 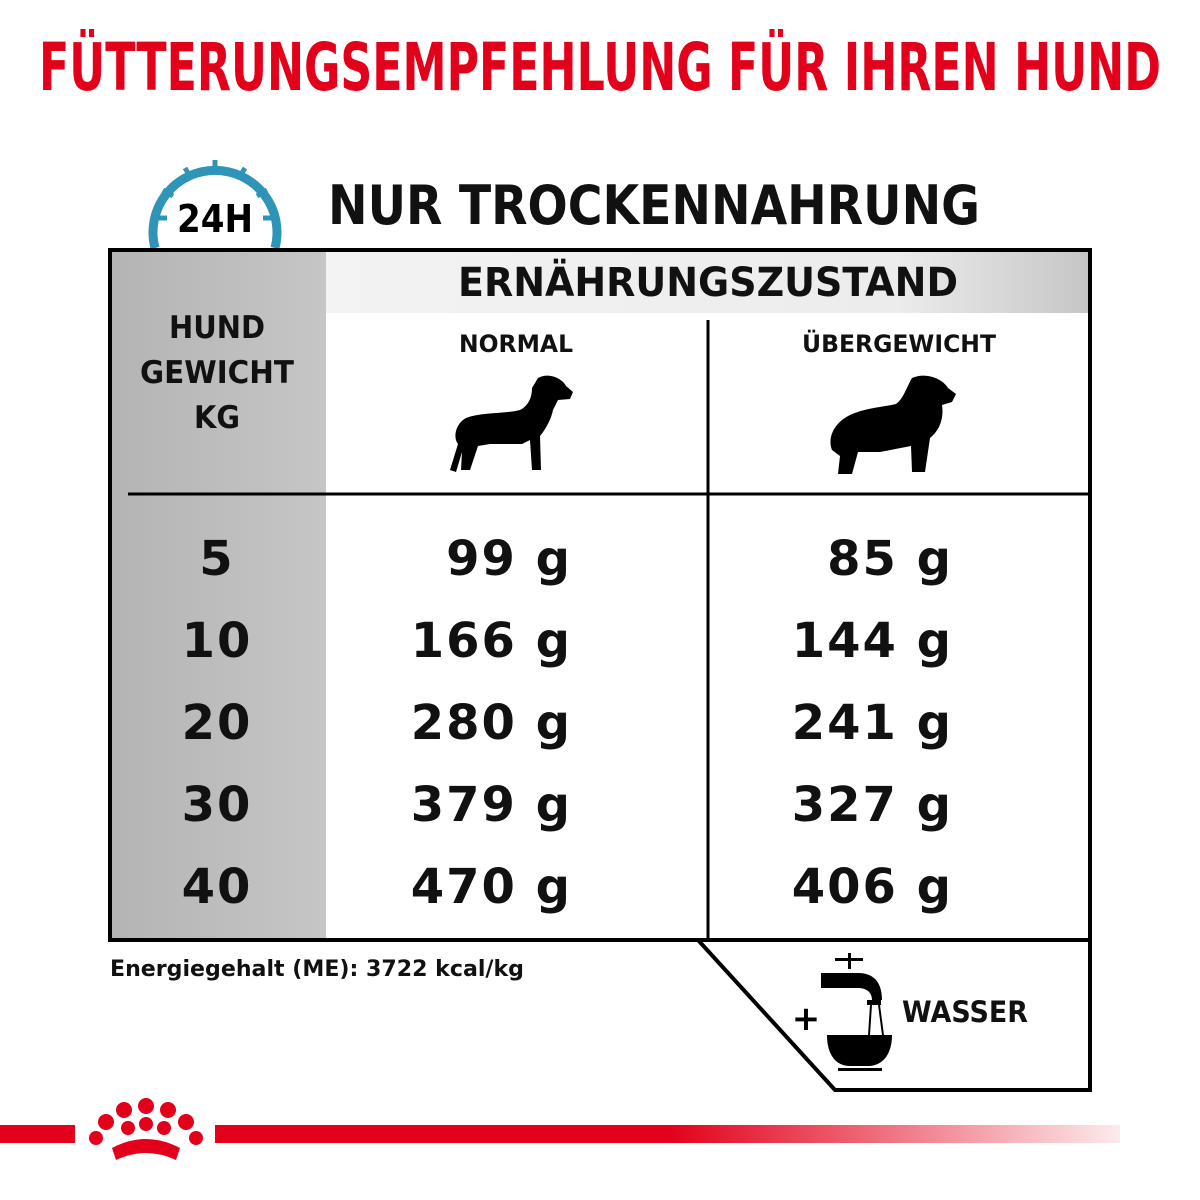 I want to click on table-row: 5 99 g 85 g, so click(x=576, y=559).